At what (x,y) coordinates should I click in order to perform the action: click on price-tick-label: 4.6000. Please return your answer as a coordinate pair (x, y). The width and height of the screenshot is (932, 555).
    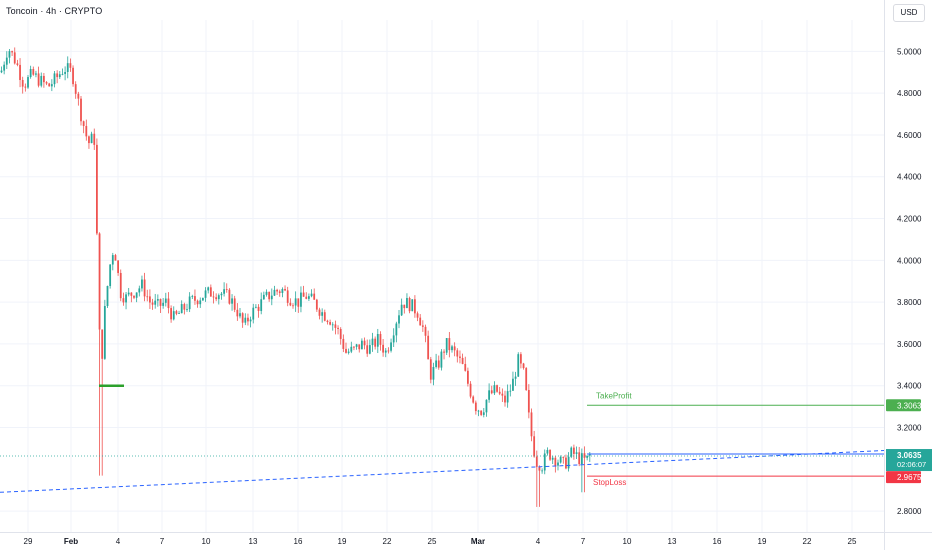
    Looking at the image, I should click on (909, 135).